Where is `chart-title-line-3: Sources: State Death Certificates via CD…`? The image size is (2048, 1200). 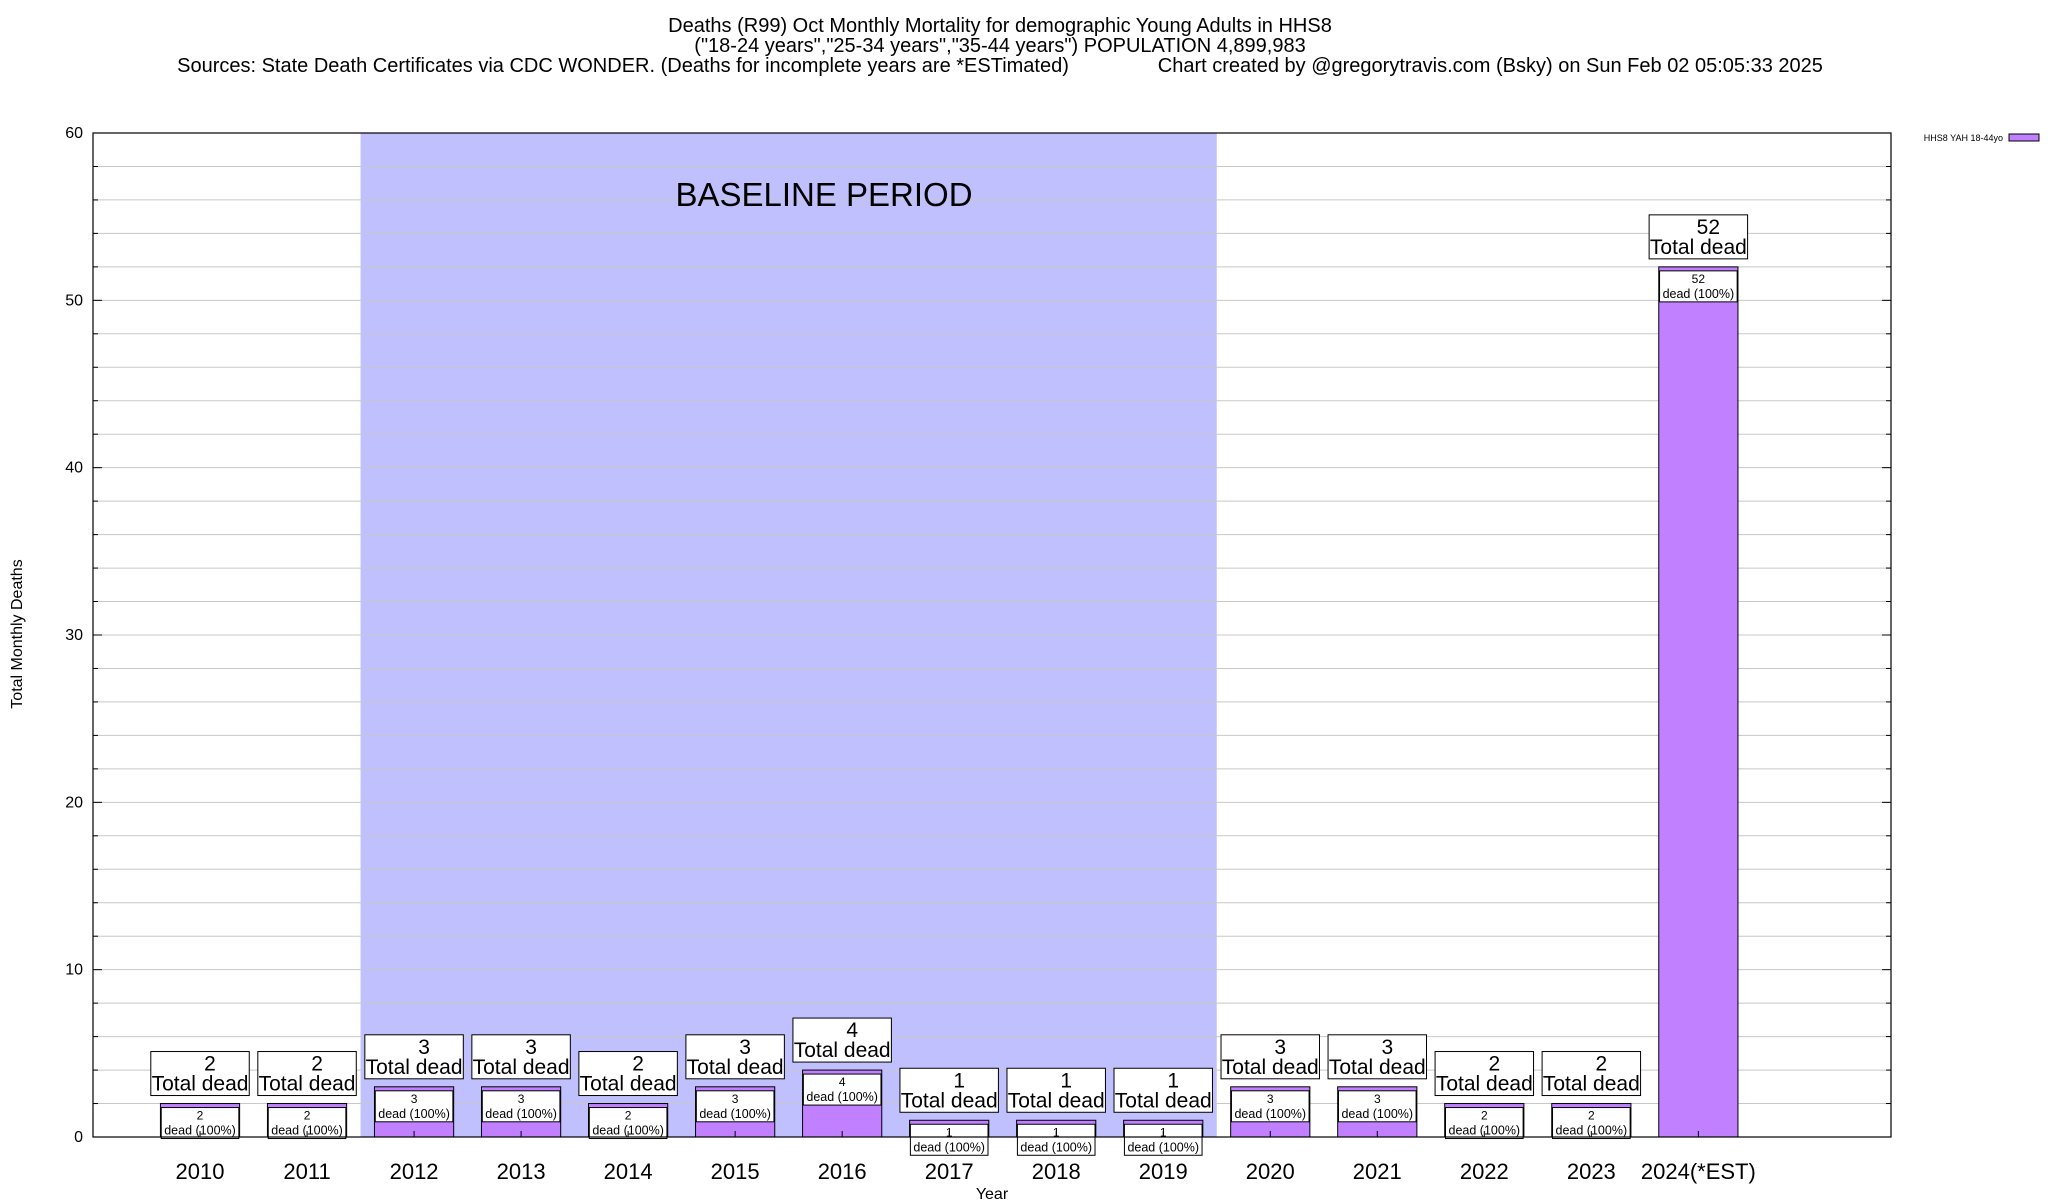
chart-title-line-3: Sources: State Death Certificates via CD… is located at coordinates (1000, 66).